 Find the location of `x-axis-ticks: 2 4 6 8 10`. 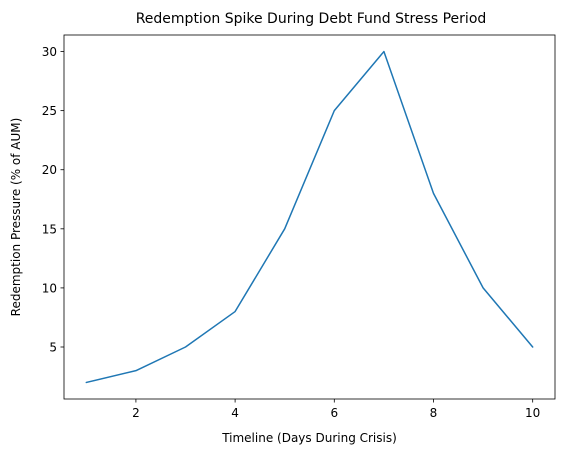

x-axis-ticks: 2 4 6 8 10 is located at coordinates (336, 409).